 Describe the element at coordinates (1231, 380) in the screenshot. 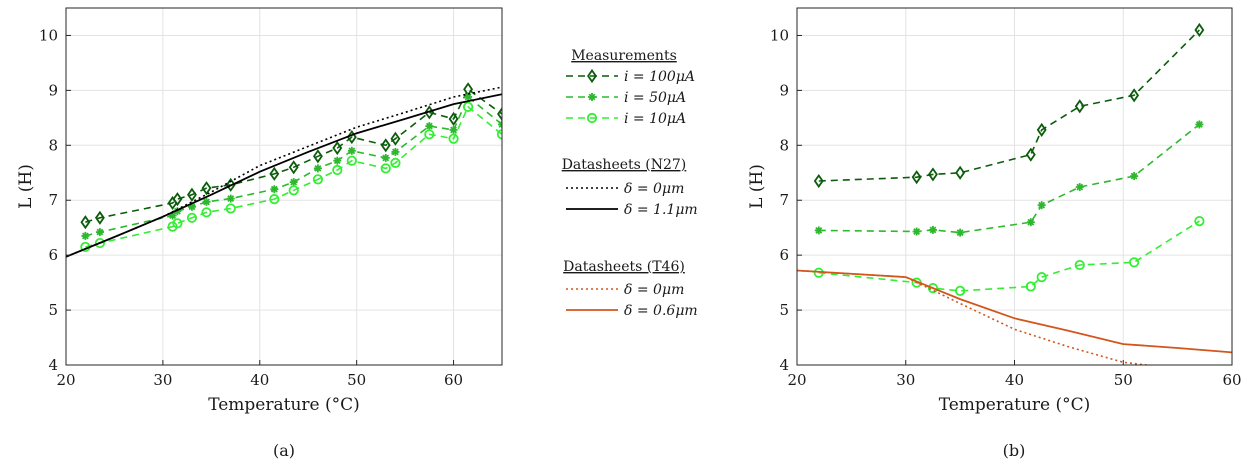

I see `x-tick-label: 60` at that location.